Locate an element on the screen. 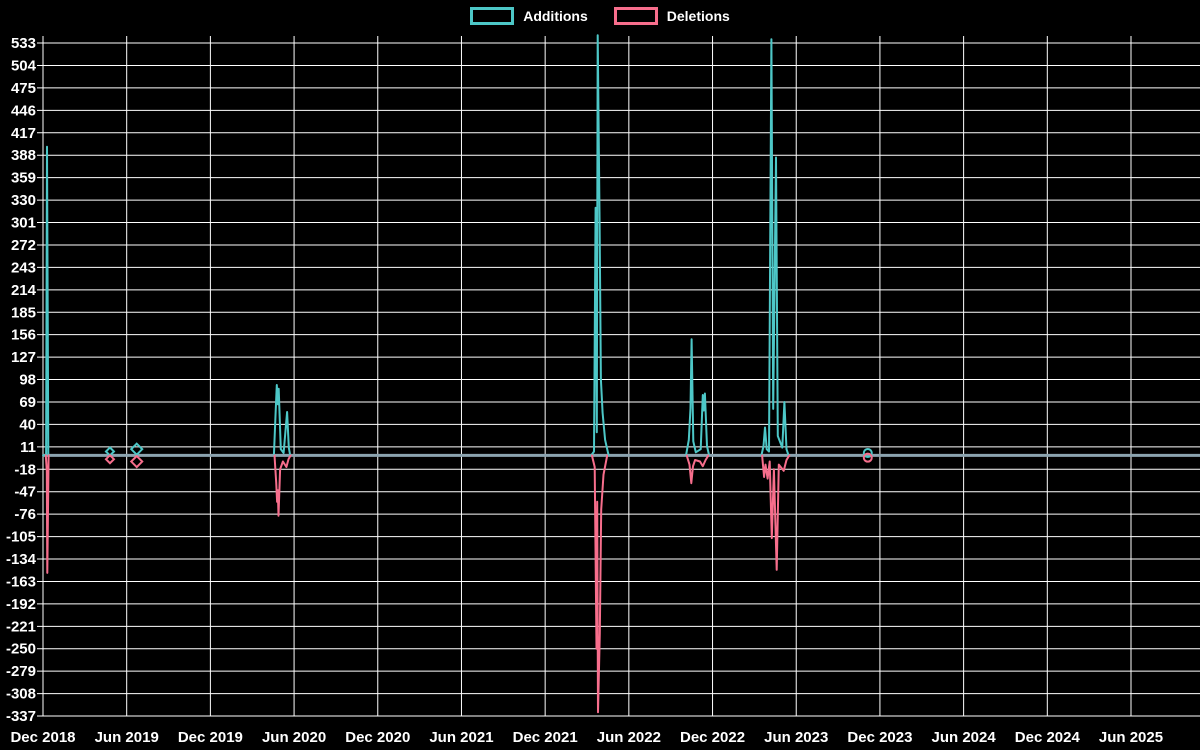 The image size is (1200, 750). y-tick-label: 330 is located at coordinates (23, 200).